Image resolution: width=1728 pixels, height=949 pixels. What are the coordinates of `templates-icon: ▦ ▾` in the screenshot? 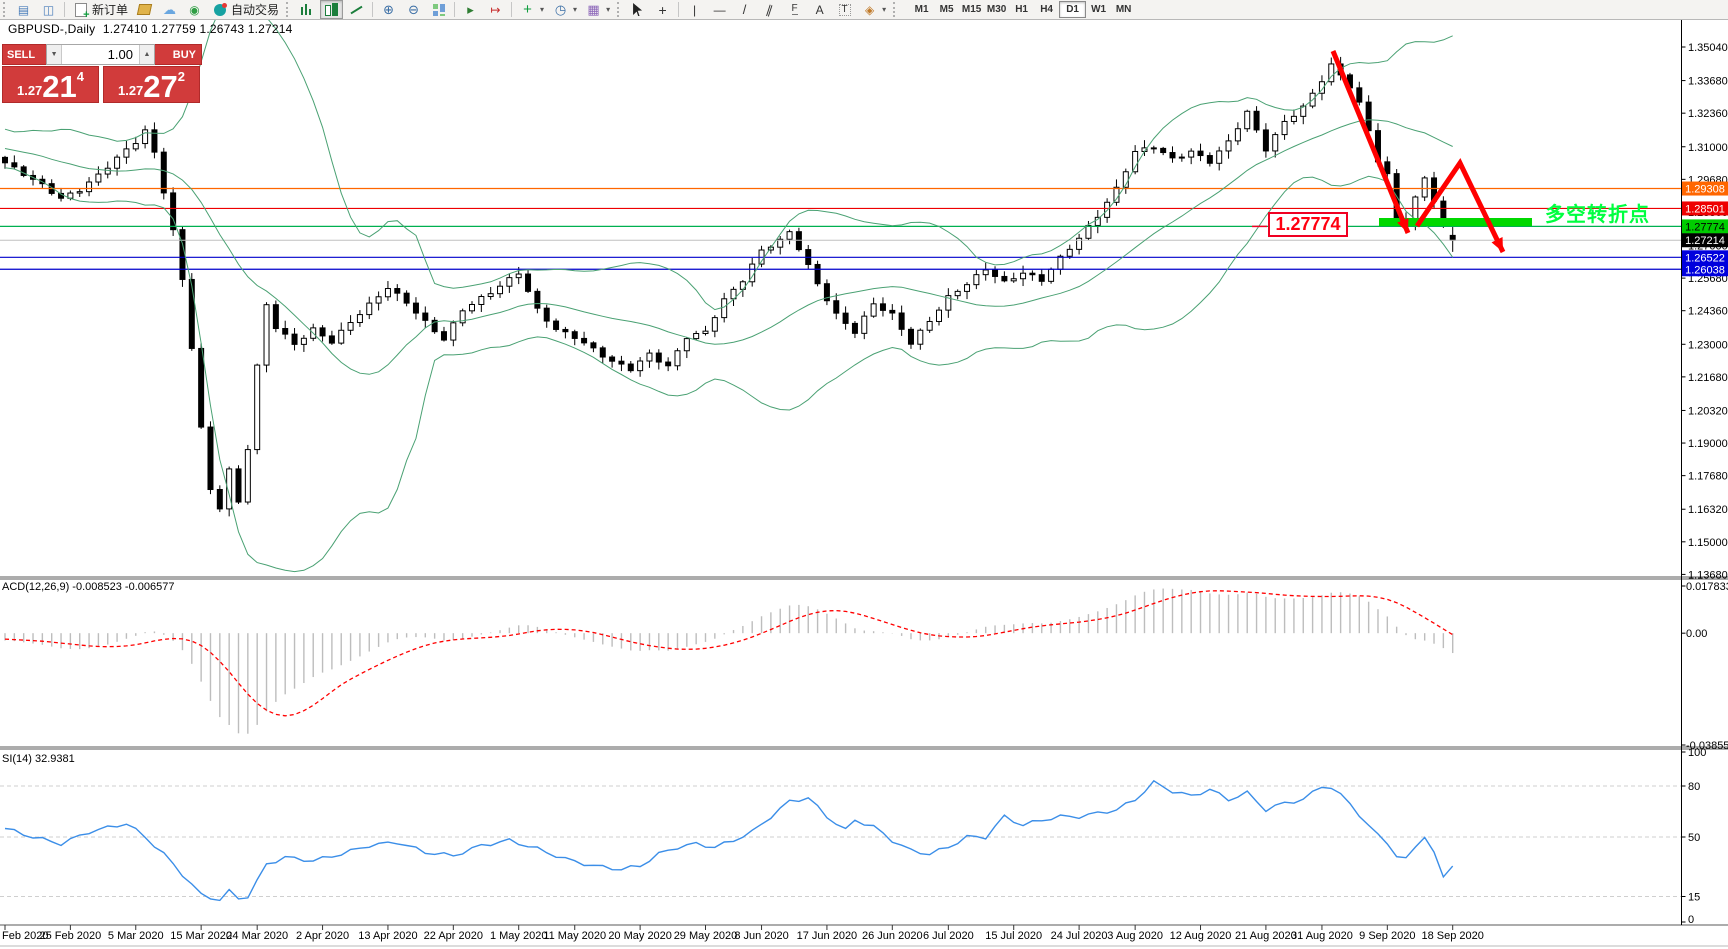 It's located at (597, 9).